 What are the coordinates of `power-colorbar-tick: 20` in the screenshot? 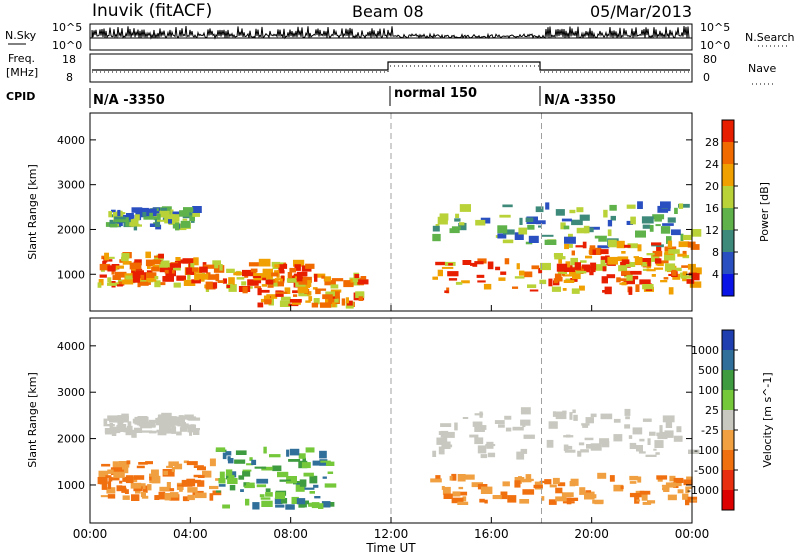 It's located at (712, 186).